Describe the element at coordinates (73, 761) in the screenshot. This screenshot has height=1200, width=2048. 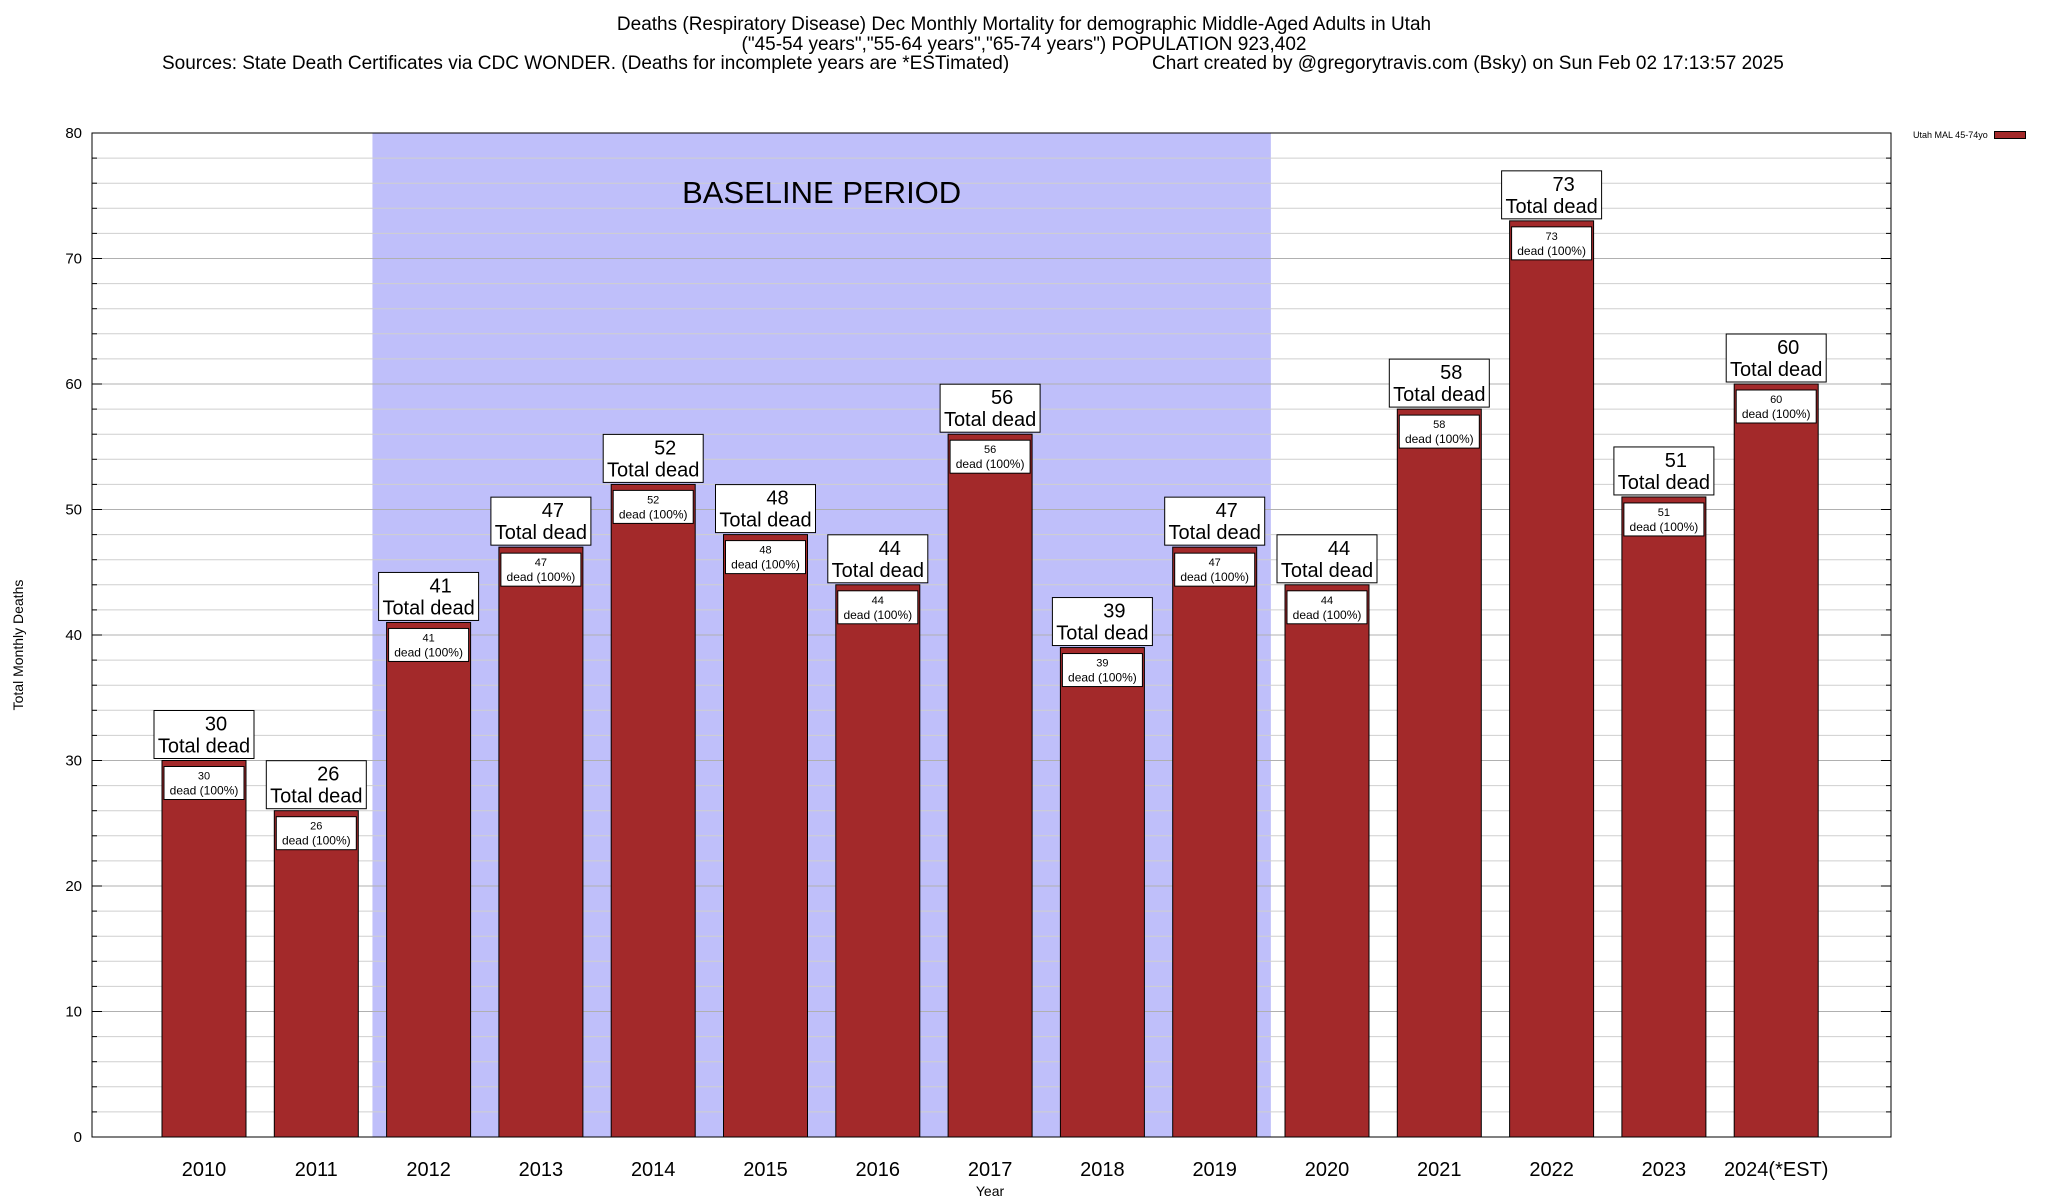
I see `y-tick-label: 30` at that location.